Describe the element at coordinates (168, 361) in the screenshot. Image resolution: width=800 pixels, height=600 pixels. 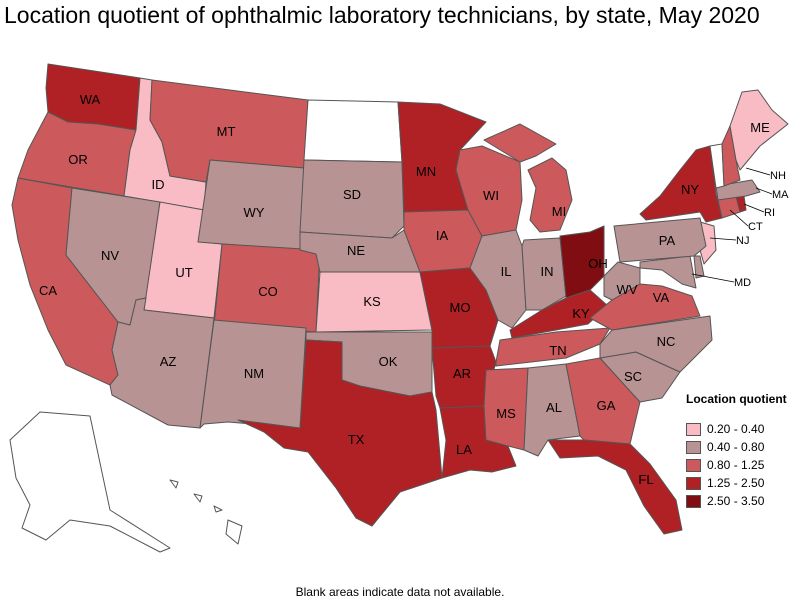
I see `state-label-az: AZ` at that location.